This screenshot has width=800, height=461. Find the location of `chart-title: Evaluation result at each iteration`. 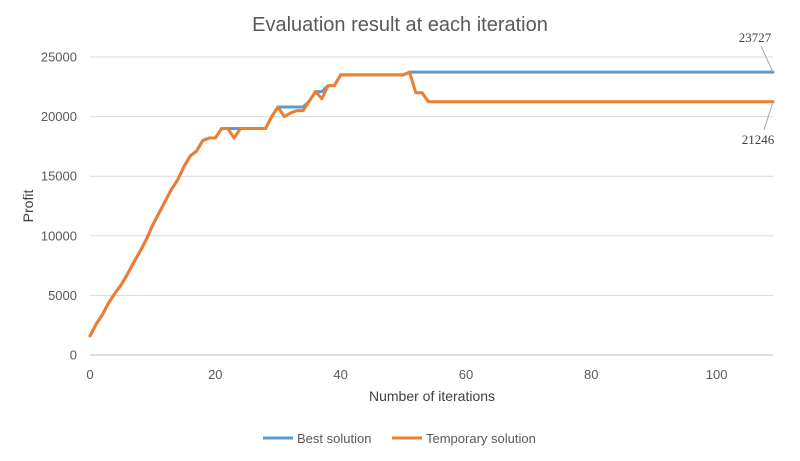

chart-title: Evaluation result at each iteration is located at coordinates (400, 25).